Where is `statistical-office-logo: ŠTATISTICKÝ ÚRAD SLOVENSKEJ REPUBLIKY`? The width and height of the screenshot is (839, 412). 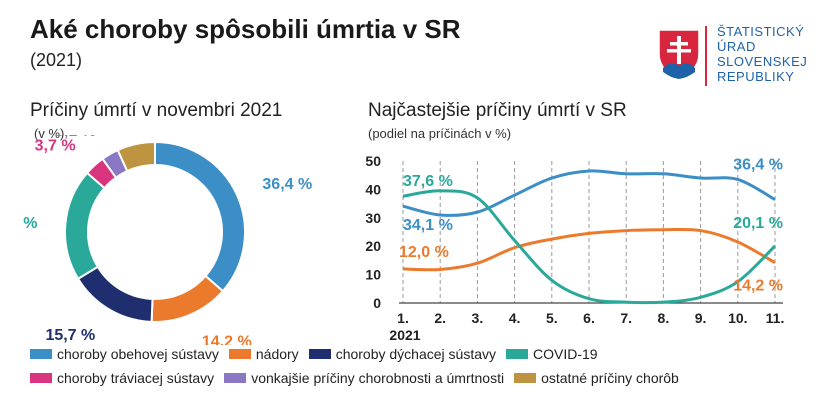 statistical-office-logo: ŠTATISTICKÝ ÚRAD SLOVENSKEJ REPUBLIKY is located at coordinates (745, 59).